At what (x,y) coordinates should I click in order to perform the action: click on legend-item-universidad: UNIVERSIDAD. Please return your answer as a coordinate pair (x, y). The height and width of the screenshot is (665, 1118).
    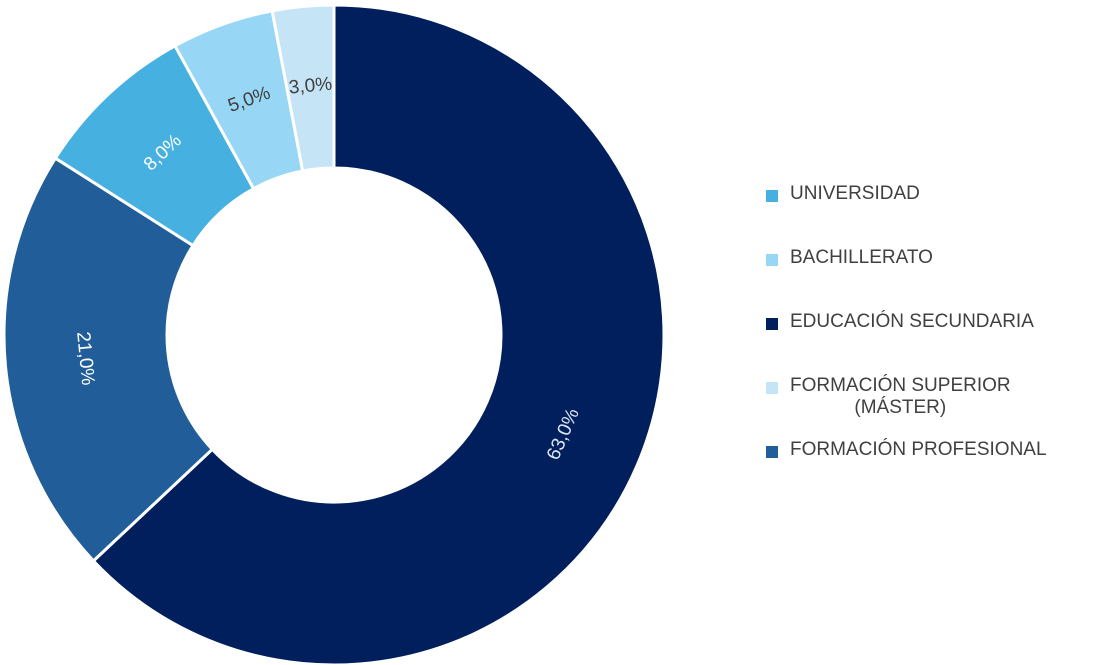
    Looking at the image, I should click on (942, 215).